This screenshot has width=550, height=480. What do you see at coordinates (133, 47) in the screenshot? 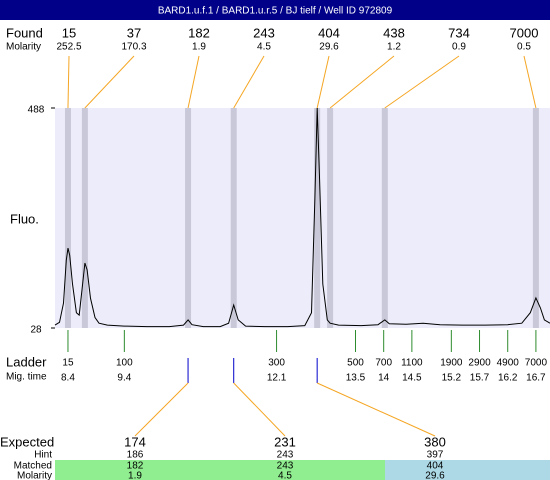
I see `found-molarity: 170.3` at bounding box center [133, 47].